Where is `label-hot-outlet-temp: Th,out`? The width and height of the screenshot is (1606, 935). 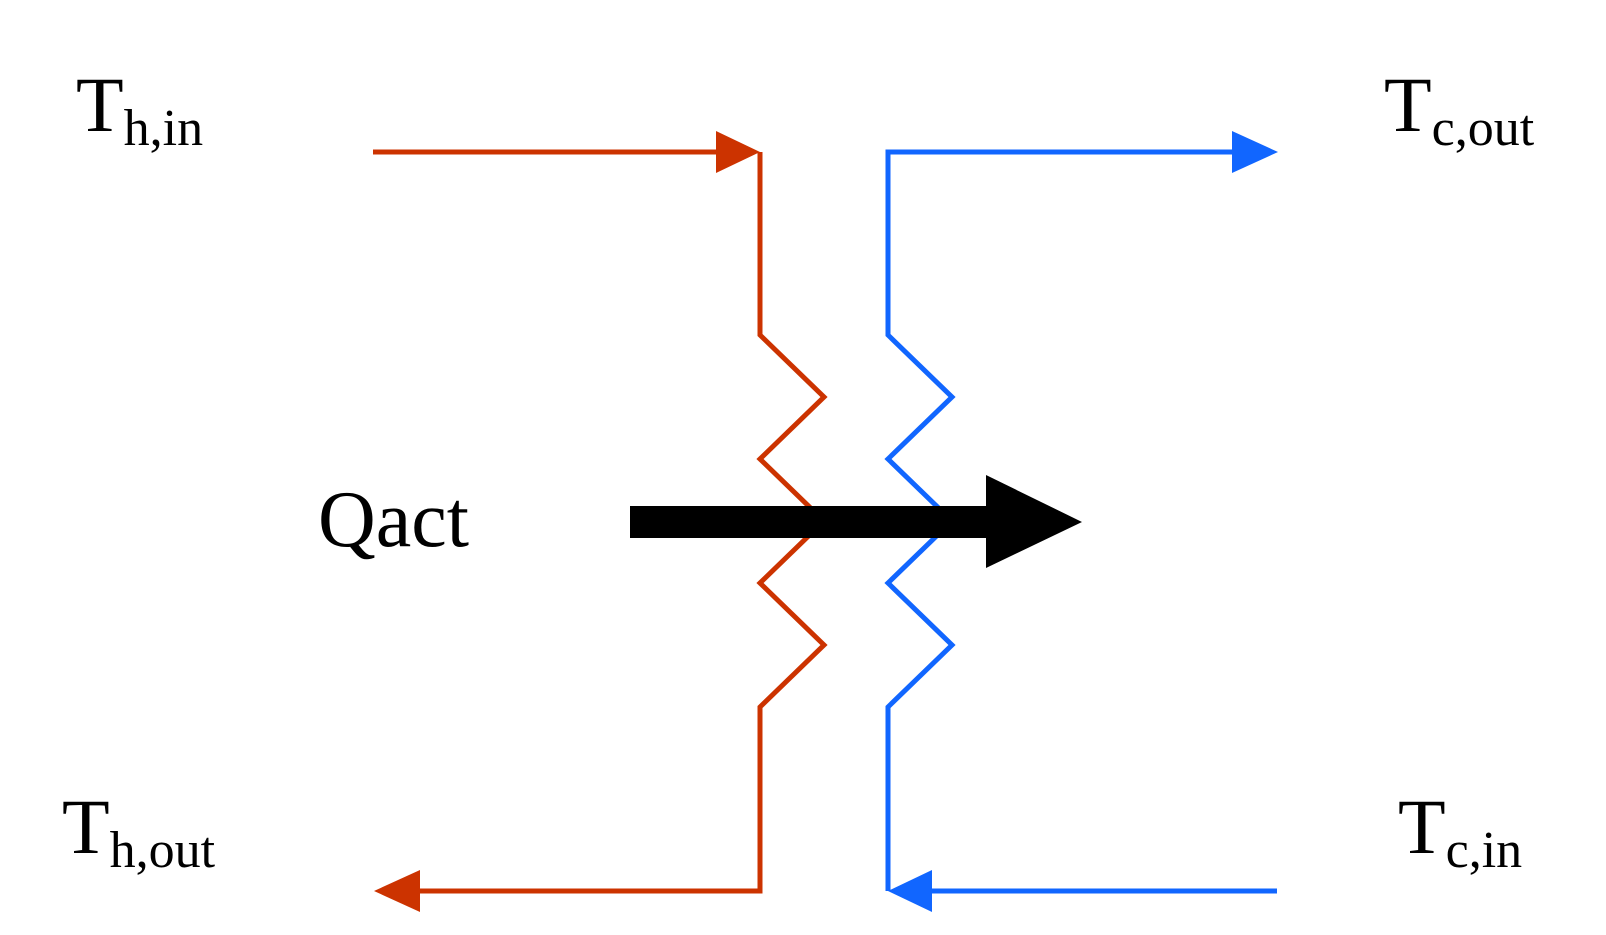 label-hot-outlet-temp: Th,out is located at coordinates (138, 832).